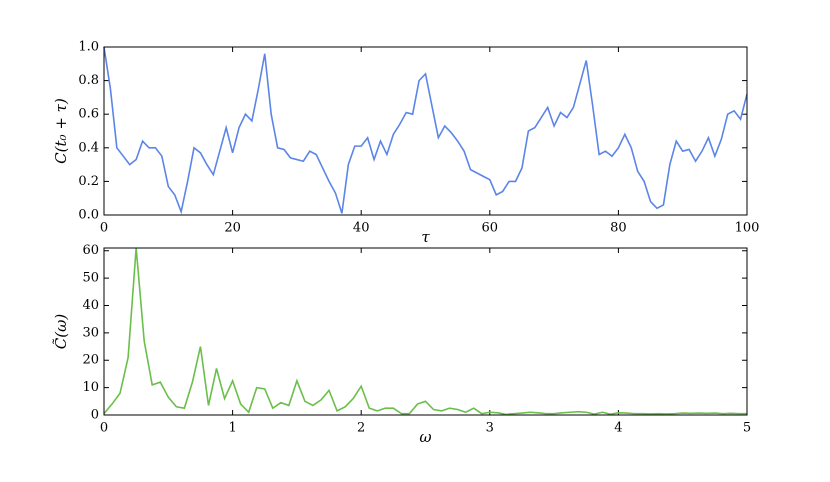 The image size is (830, 482). Describe the element at coordinates (90, 278) in the screenshot. I see `y-tick-label: 50` at that location.